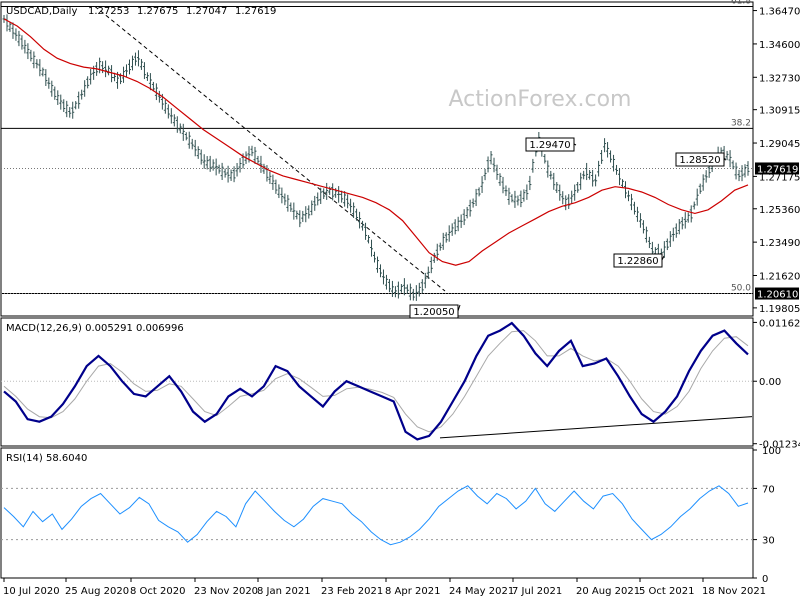 Image resolution: width=800 pixels, height=600 pixels. I want to click on fib-label: 61.8, so click(741, 3).